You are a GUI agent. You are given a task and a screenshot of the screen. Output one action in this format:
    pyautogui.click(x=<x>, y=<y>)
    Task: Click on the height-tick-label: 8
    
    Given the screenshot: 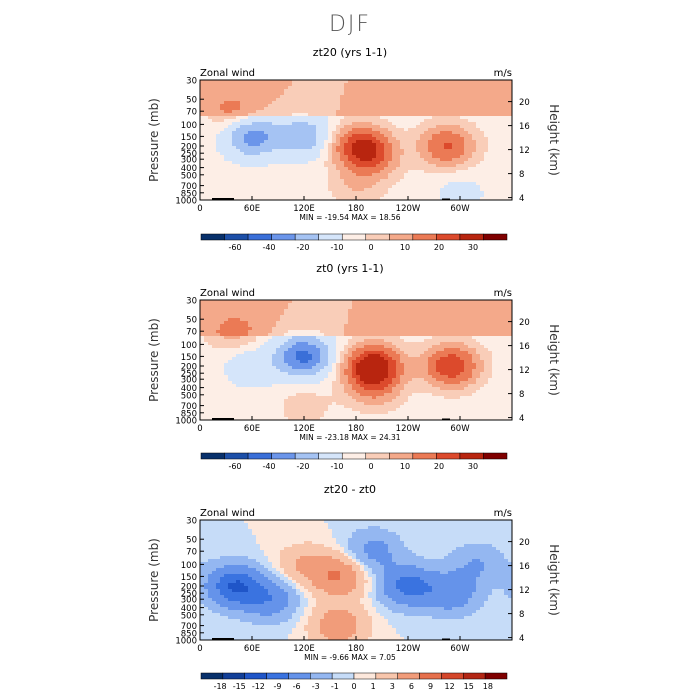 What is the action you would take?
    pyautogui.click(x=521, y=175)
    